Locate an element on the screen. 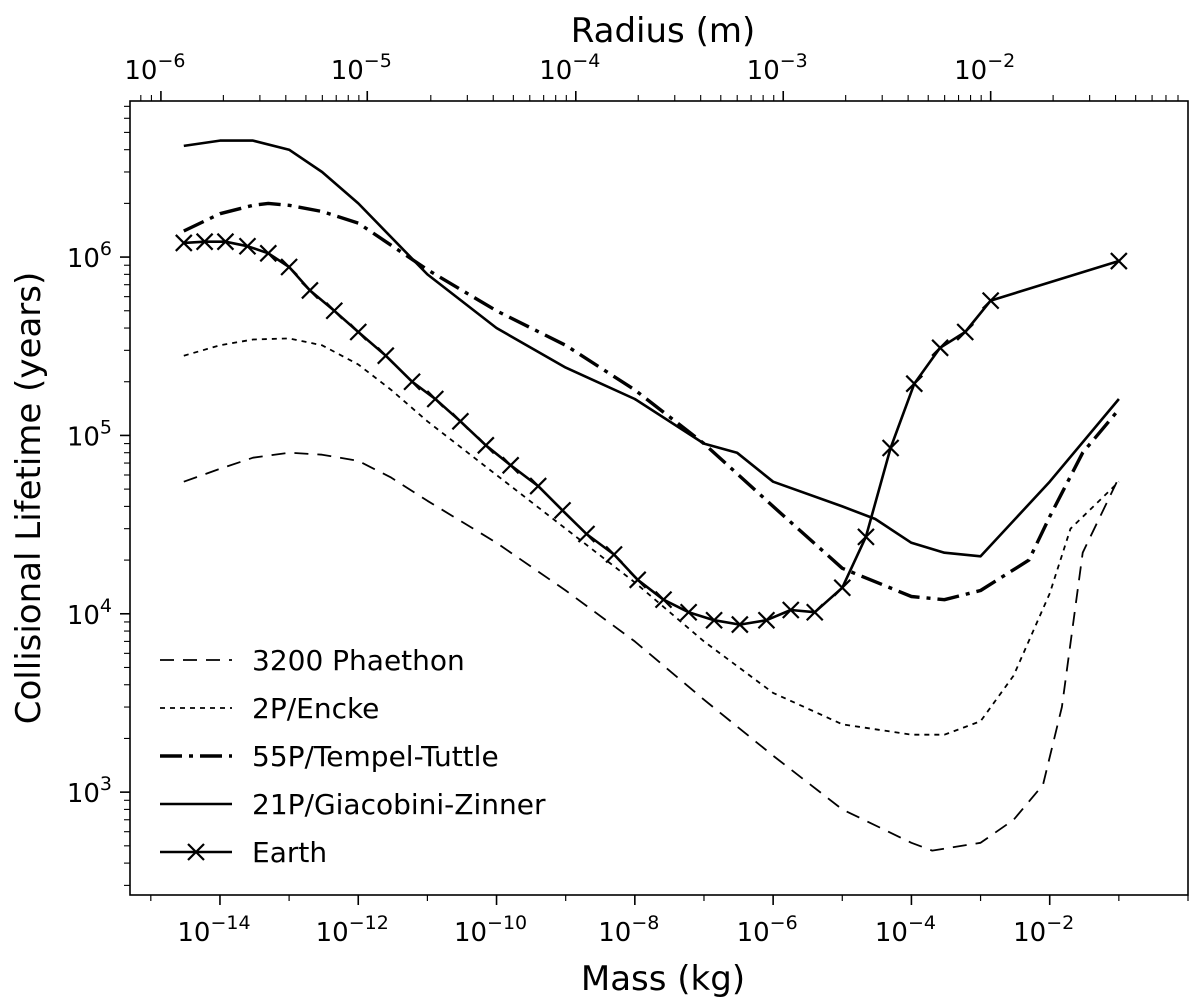  y-tick-label: 10³ is located at coordinates (89, 791).